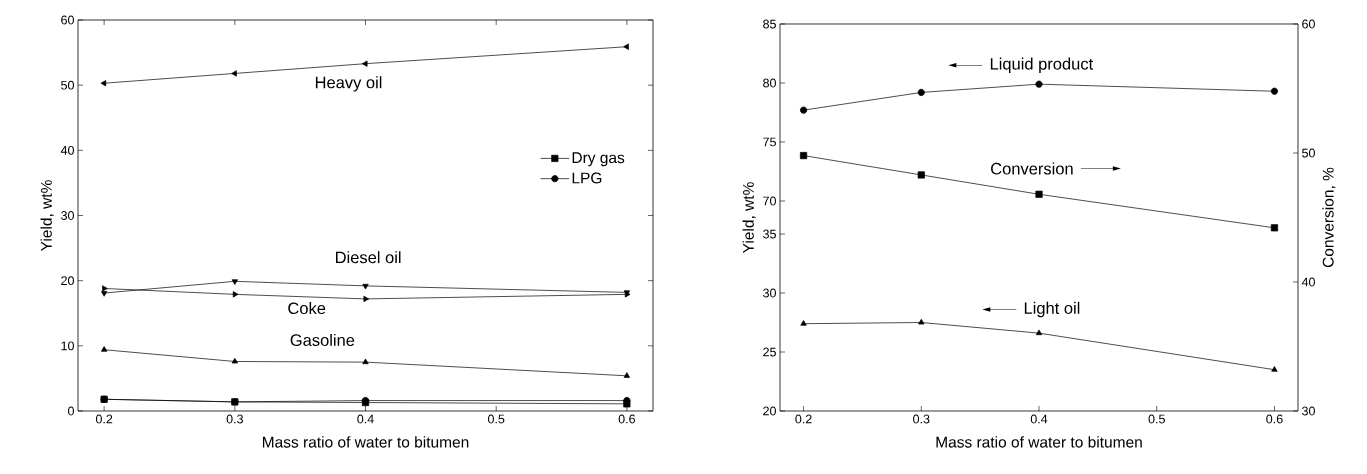 Image resolution: width=1367 pixels, height=474 pixels. I want to click on legend-label: Conversion, so click(1032, 168).